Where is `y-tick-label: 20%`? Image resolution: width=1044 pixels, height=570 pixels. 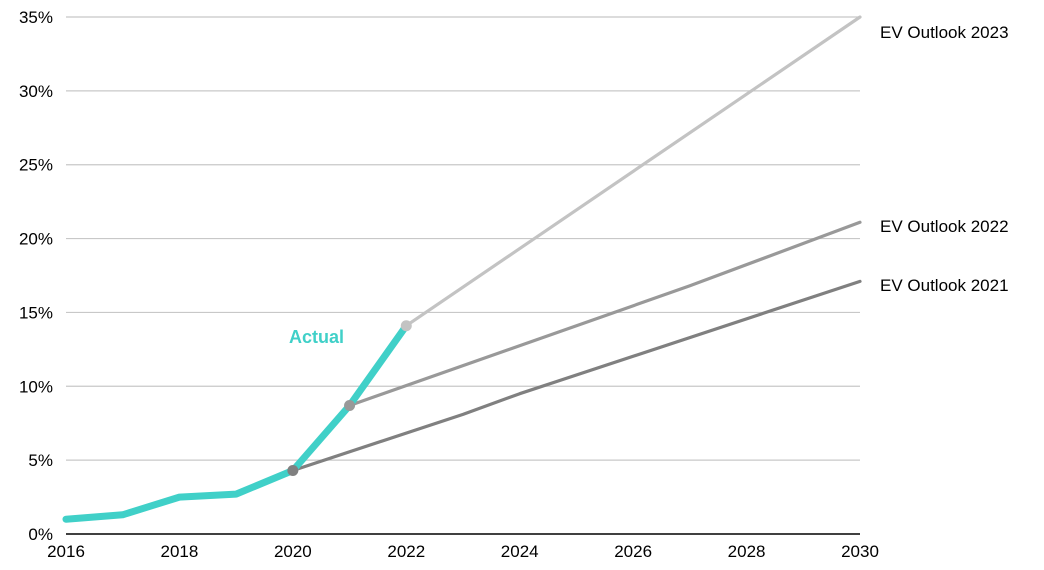 y-tick-label: 20% is located at coordinates (36, 239).